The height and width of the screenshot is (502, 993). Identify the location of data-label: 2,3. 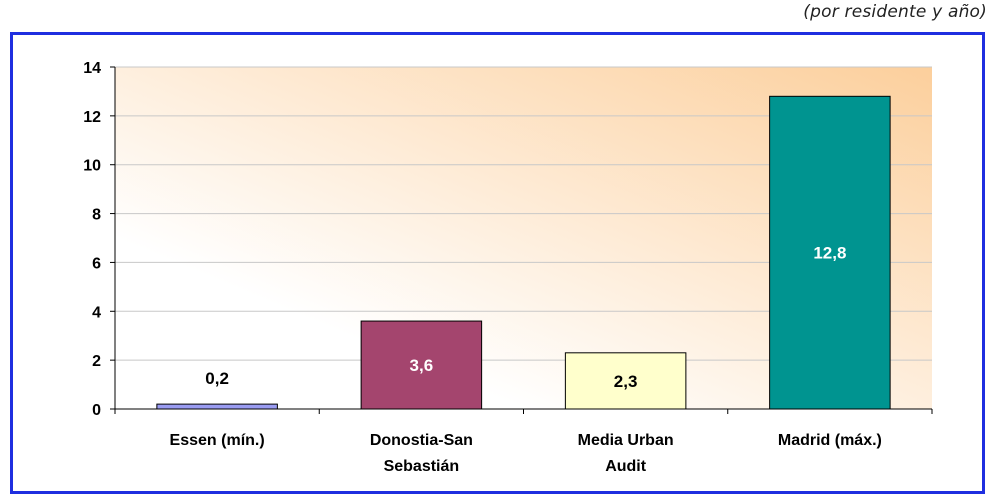
(626, 381).